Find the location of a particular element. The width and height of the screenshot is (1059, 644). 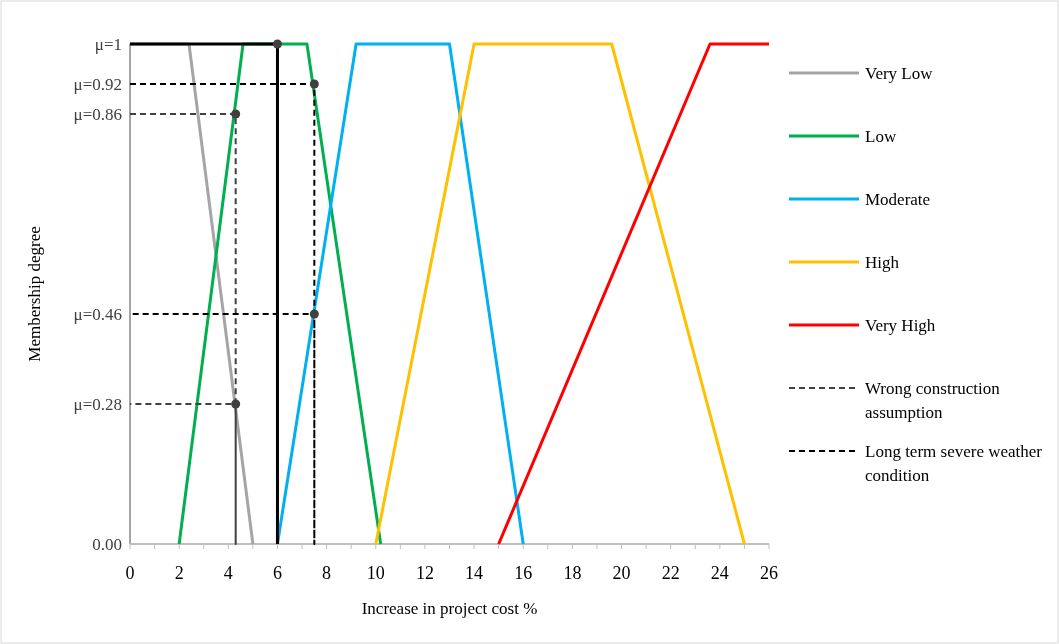

x-tick-label: 6 is located at coordinates (277, 573).